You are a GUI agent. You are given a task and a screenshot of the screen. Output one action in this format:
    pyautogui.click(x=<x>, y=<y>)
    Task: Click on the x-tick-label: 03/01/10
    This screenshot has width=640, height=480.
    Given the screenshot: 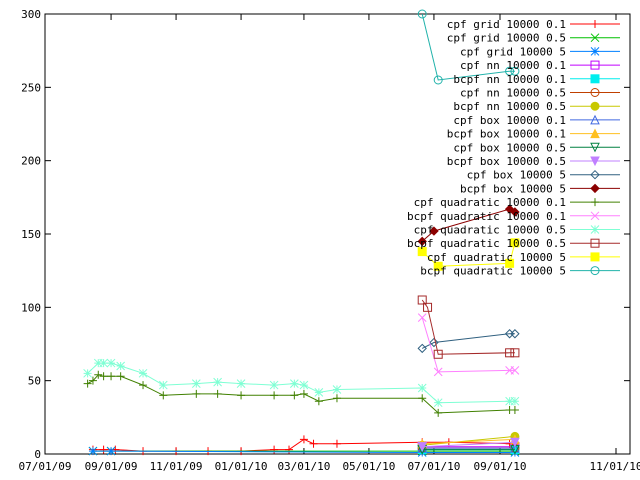 What is the action you would take?
    pyautogui.click(x=303, y=466)
    